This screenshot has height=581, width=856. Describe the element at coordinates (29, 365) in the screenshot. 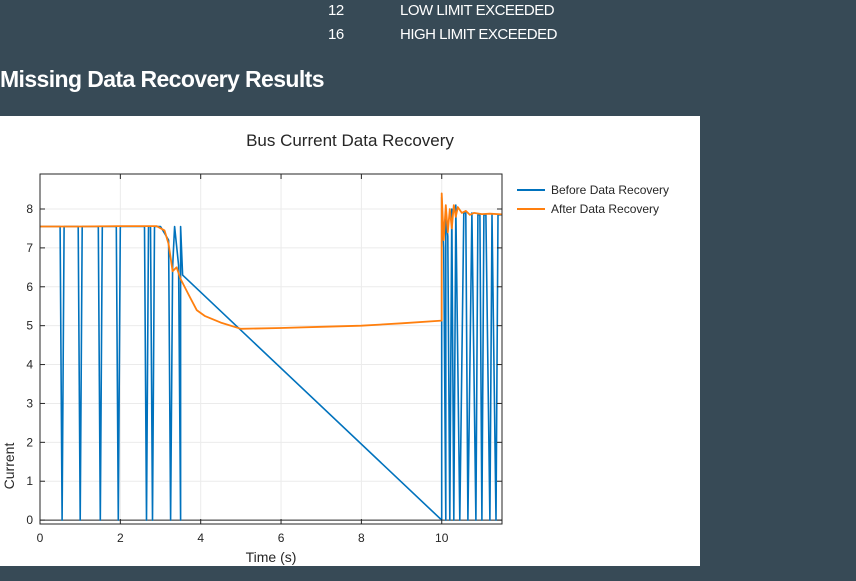

I see `y-tick-label: 4` at that location.